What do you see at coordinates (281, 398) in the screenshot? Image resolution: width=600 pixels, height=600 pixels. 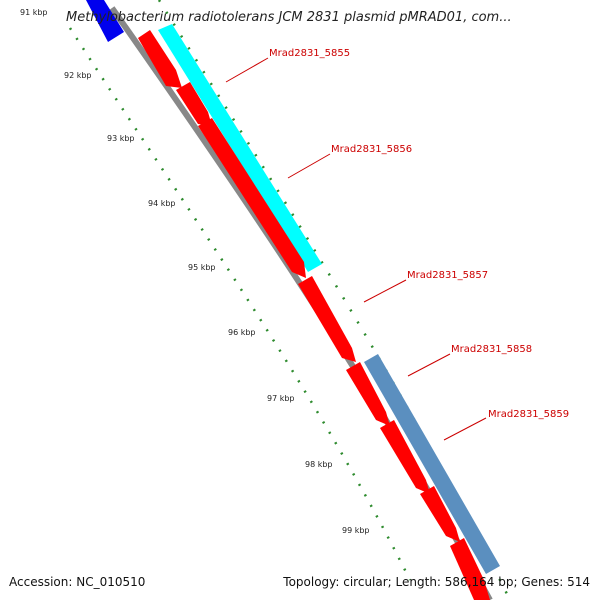 I see `scale-tick-label: 97 kbp` at bounding box center [281, 398].